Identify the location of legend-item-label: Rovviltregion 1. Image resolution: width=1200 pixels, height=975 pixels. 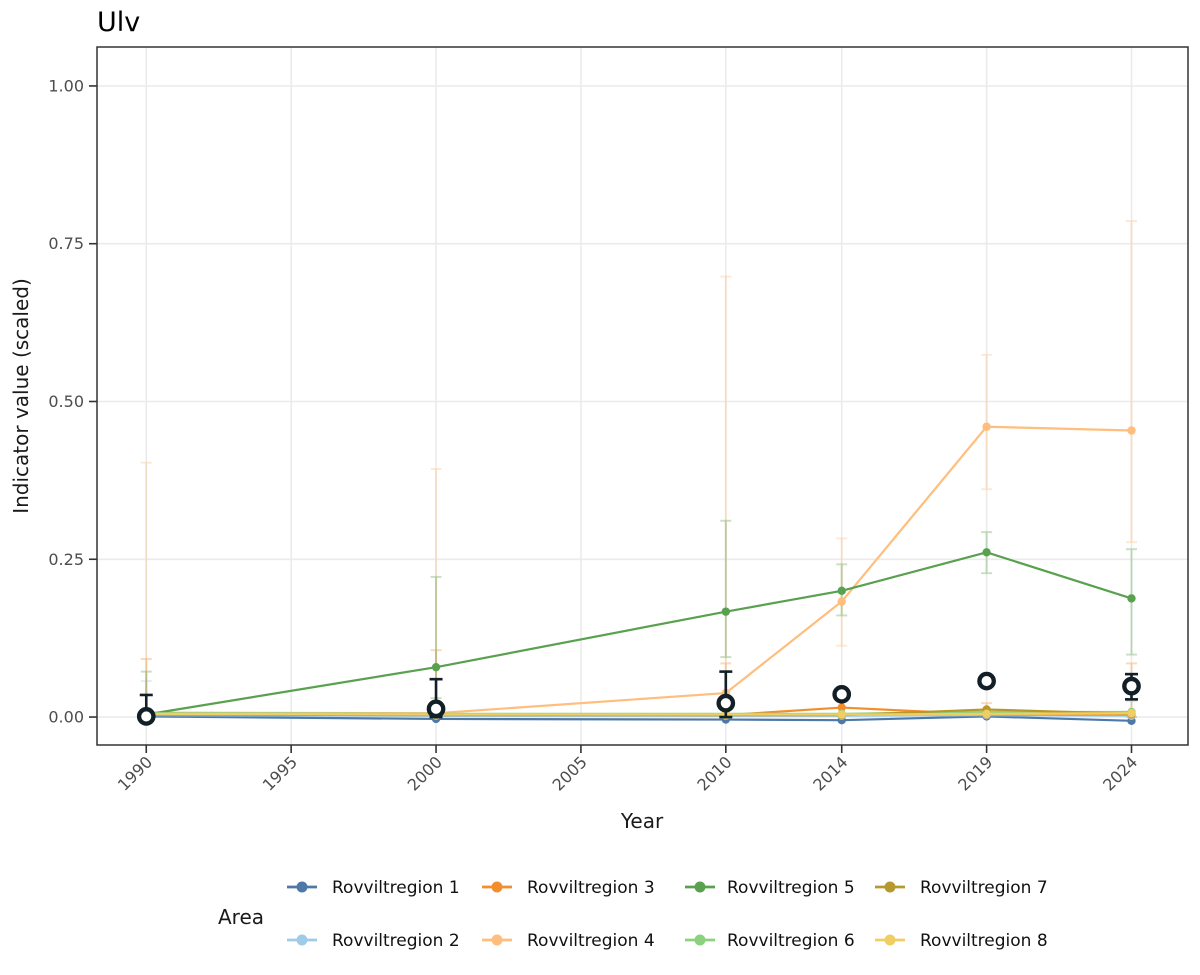
(396, 888).